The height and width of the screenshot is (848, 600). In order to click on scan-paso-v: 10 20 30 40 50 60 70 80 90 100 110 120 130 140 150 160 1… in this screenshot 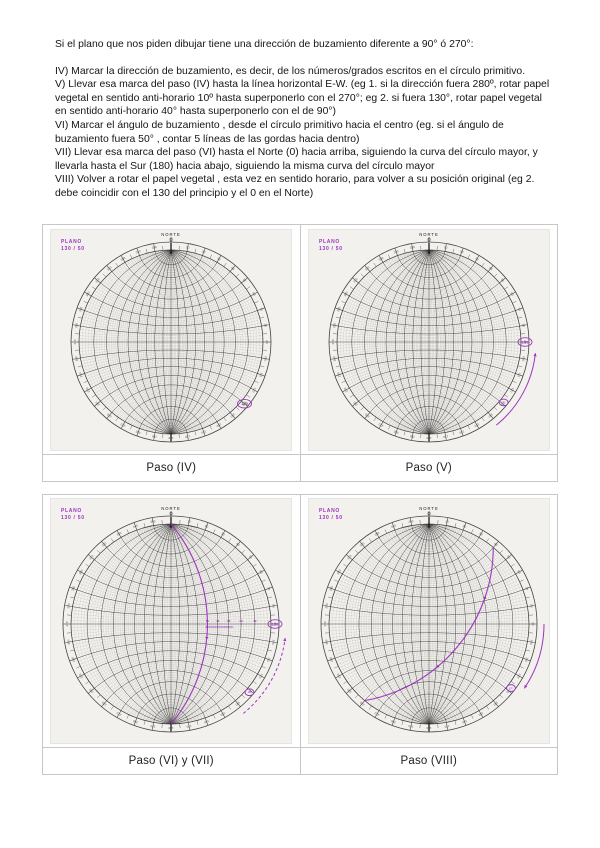, I will do `click(428, 339)`.